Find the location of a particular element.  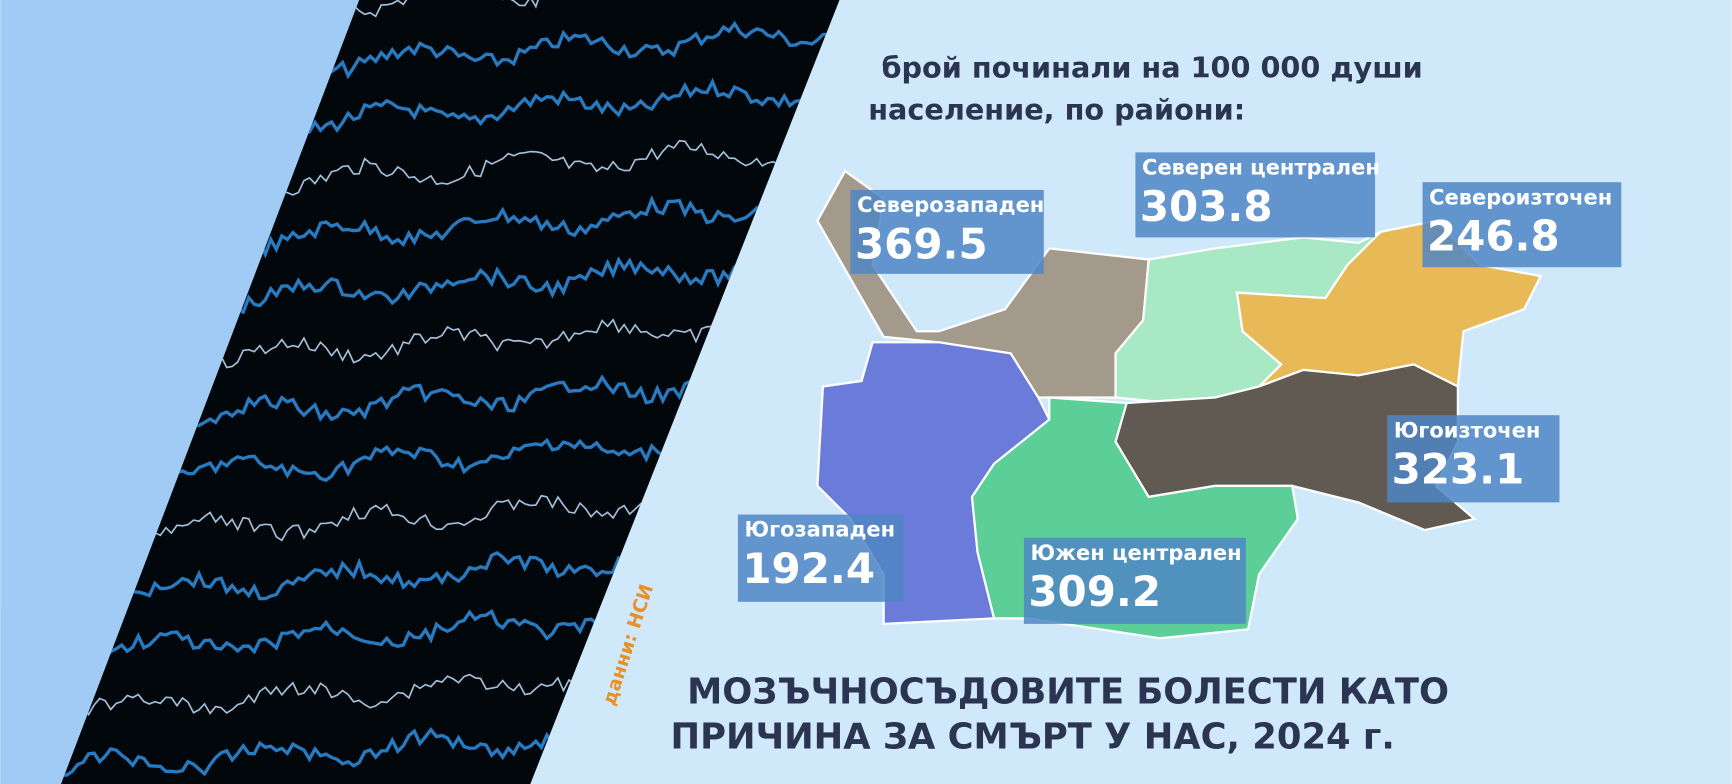

subtitle: население, по райони: is located at coordinates (1056, 109).